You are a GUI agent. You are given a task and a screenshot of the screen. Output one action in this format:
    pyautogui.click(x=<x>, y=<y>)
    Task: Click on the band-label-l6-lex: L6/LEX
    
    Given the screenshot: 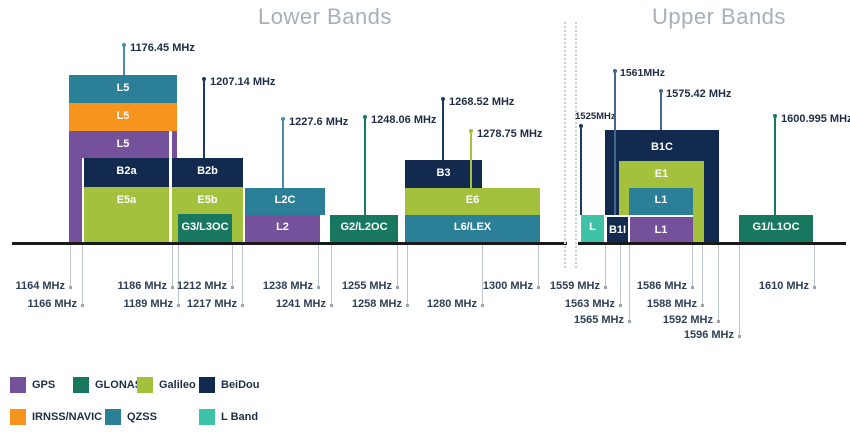 What is the action you would take?
    pyautogui.click(x=472, y=227)
    